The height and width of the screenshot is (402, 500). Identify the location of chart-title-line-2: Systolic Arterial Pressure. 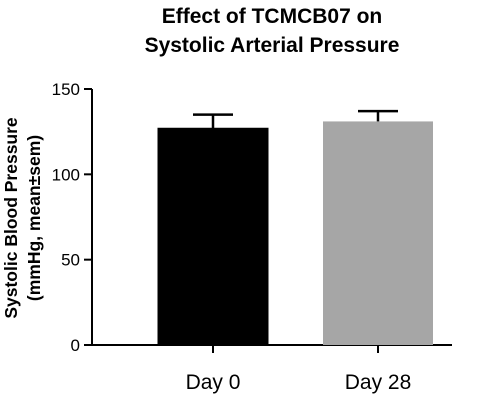
(272, 45).